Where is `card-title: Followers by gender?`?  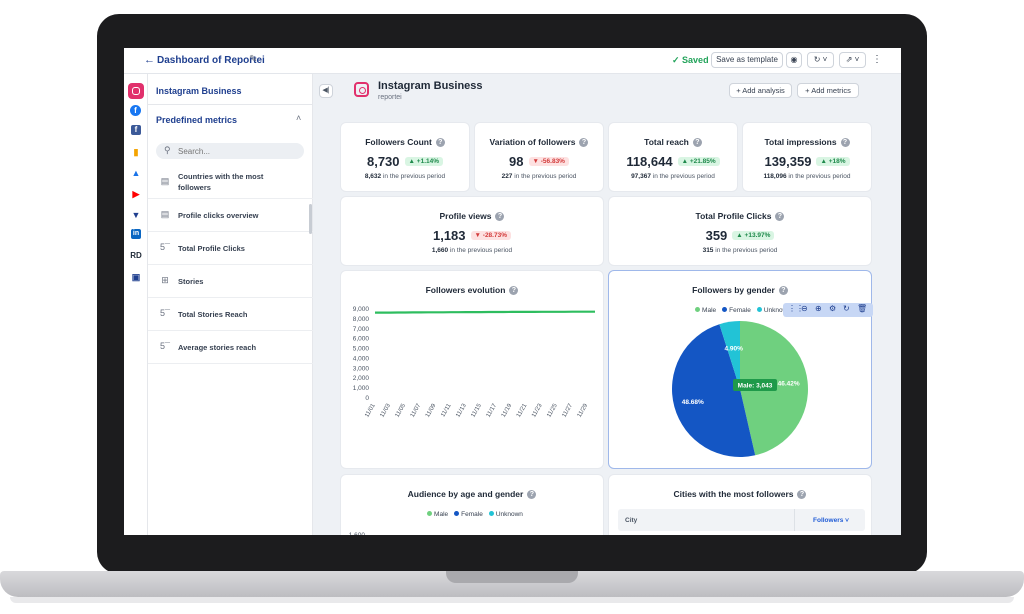 card-title: Followers by gender? is located at coordinates (740, 290).